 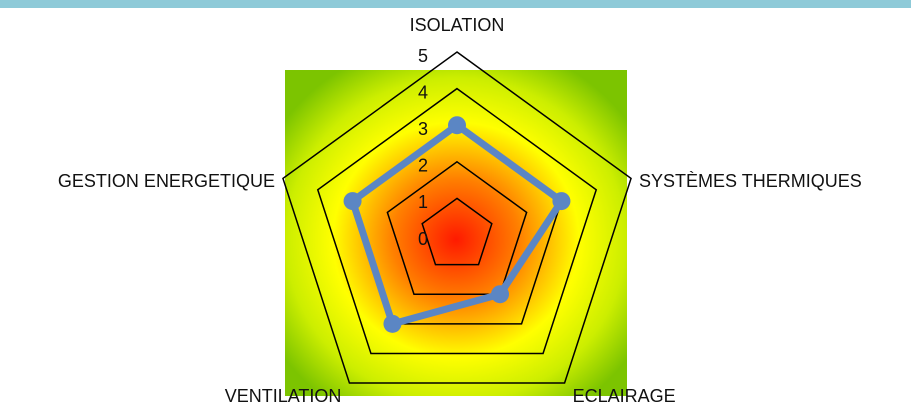 I want to click on r-tick-label: 3, so click(x=423, y=129).